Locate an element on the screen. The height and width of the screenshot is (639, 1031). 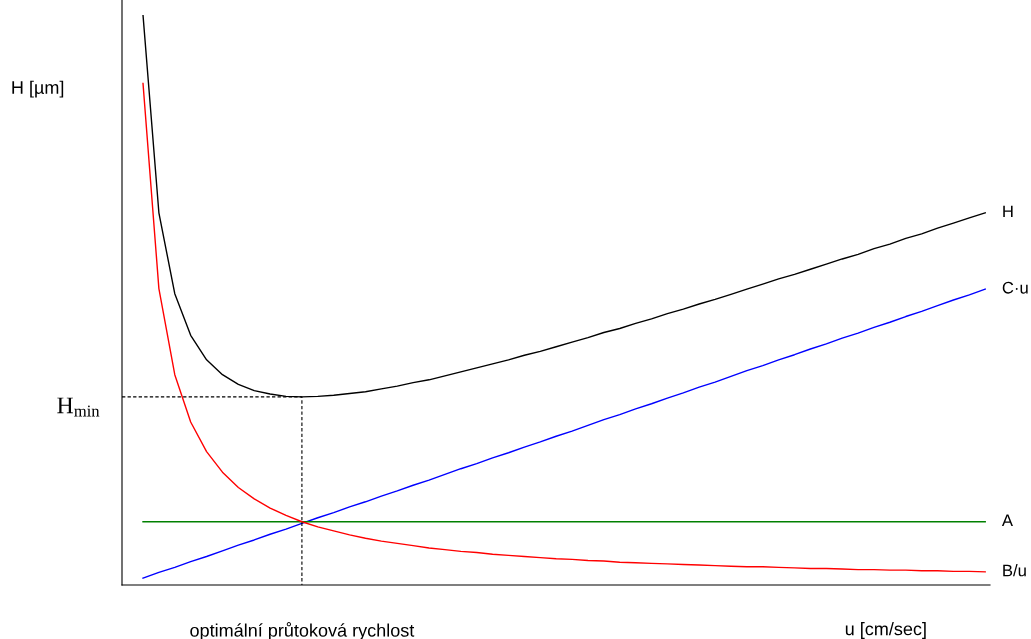
series-label: B/u is located at coordinates (1014, 570).